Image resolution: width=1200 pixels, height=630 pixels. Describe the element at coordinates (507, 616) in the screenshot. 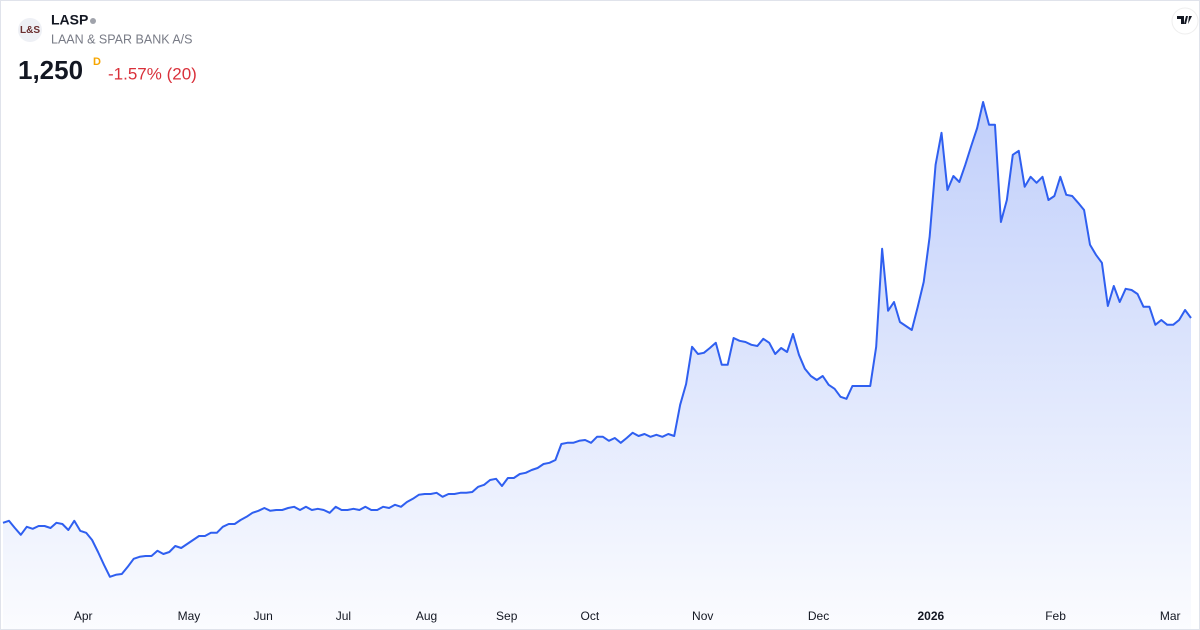

I see `x-tick-label: Sep` at that location.